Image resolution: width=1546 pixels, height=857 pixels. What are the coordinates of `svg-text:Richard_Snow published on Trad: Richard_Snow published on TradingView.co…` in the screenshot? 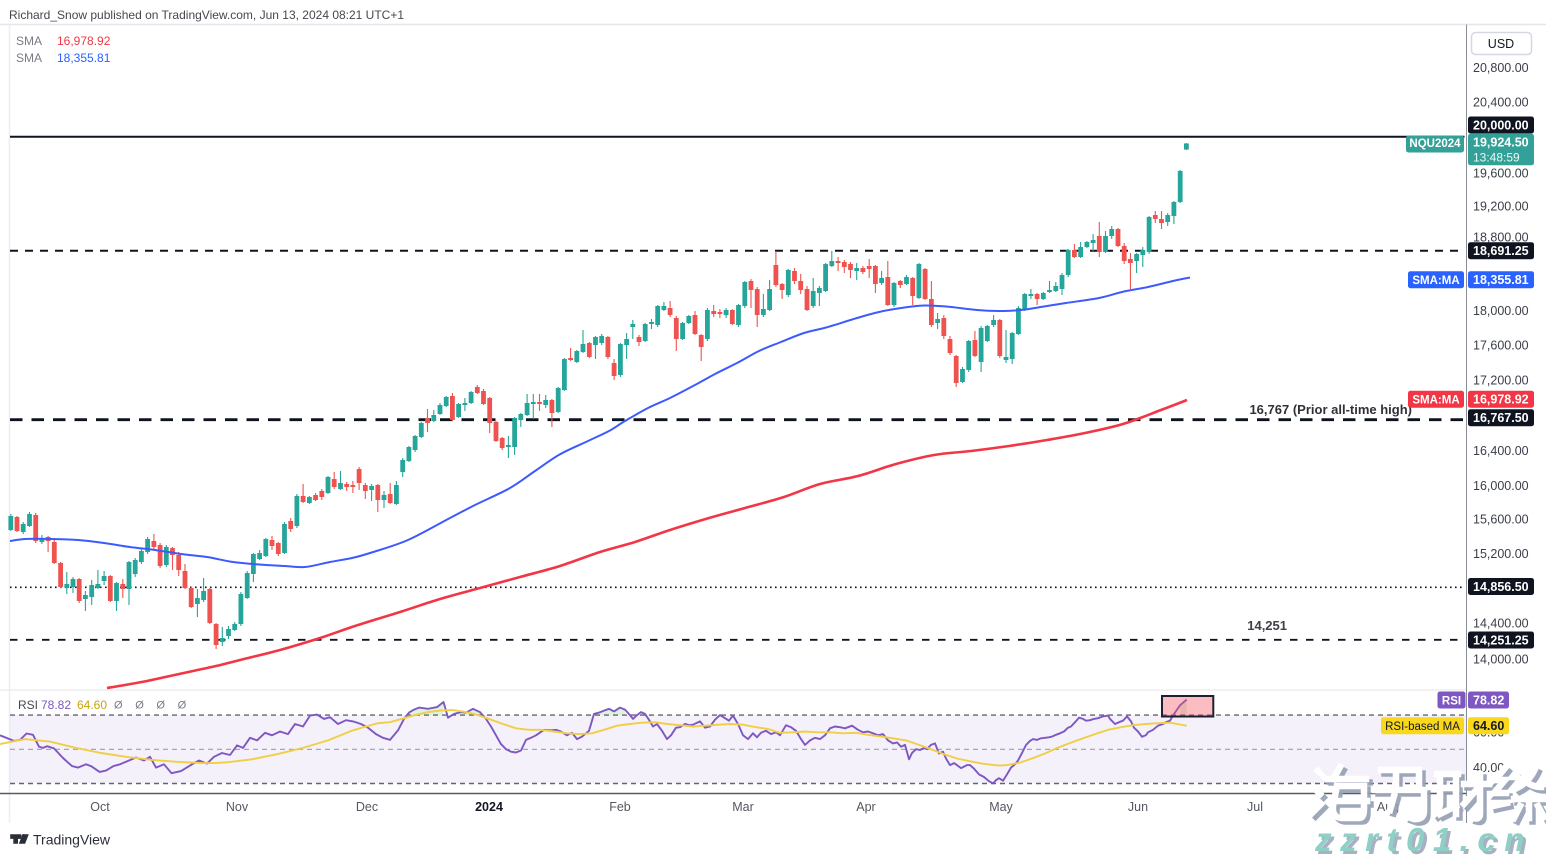 It's located at (206, 15).